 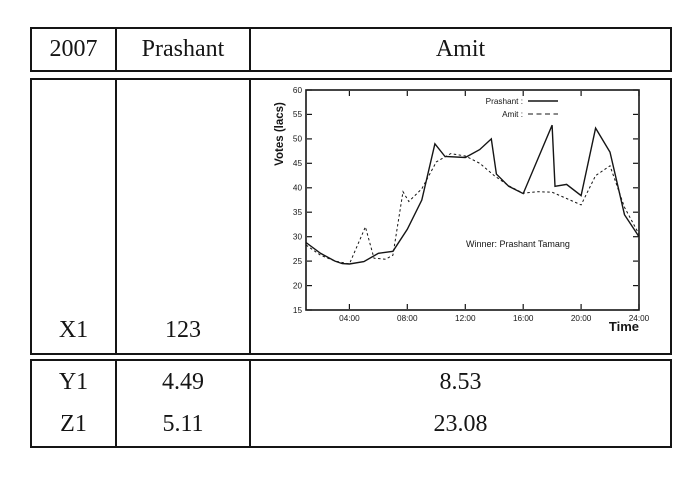 What do you see at coordinates (349, 318) in the screenshot?
I see `x-tick-label: 04:00` at bounding box center [349, 318].